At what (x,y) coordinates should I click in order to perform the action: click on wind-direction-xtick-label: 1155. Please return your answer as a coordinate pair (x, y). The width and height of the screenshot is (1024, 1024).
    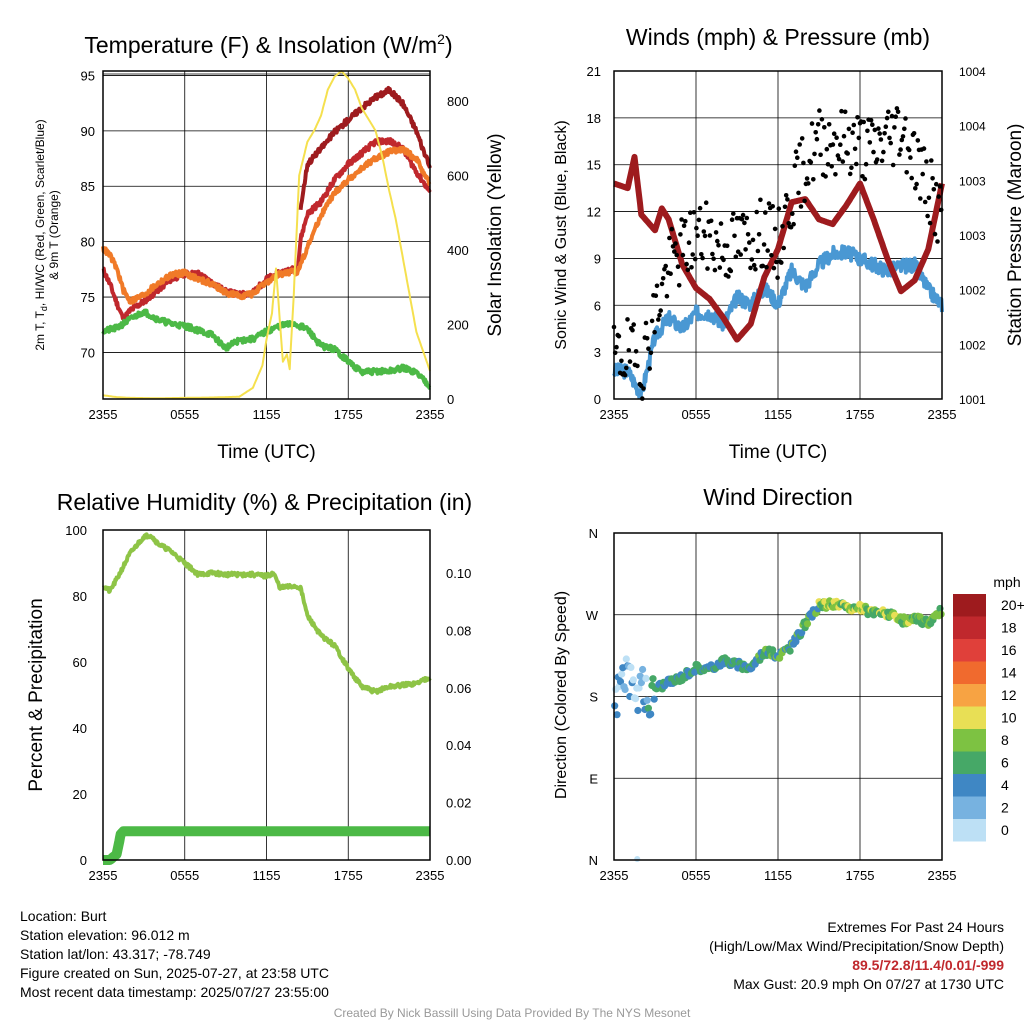
    Looking at the image, I should click on (778, 875).